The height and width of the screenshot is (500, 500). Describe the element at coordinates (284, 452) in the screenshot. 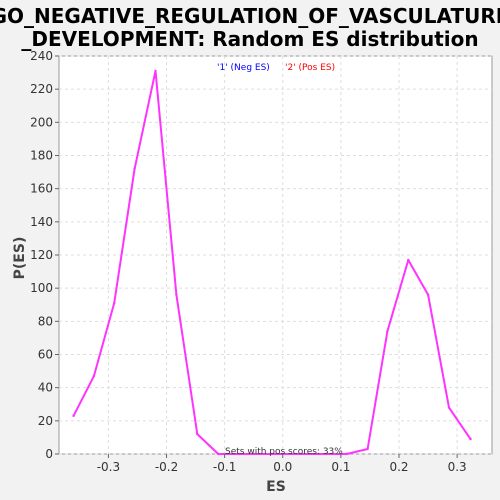

I see `pos-scores-annotation: Sets with pos scores: 33%` at that location.